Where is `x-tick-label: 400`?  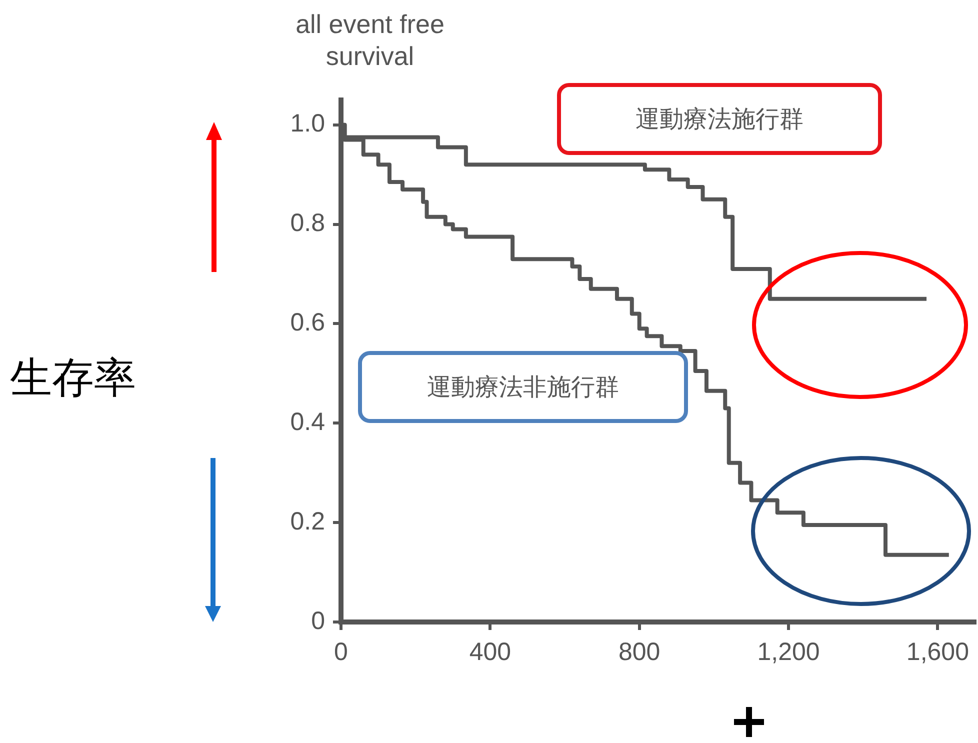
x-tick-label: 400 is located at coordinates (490, 652).